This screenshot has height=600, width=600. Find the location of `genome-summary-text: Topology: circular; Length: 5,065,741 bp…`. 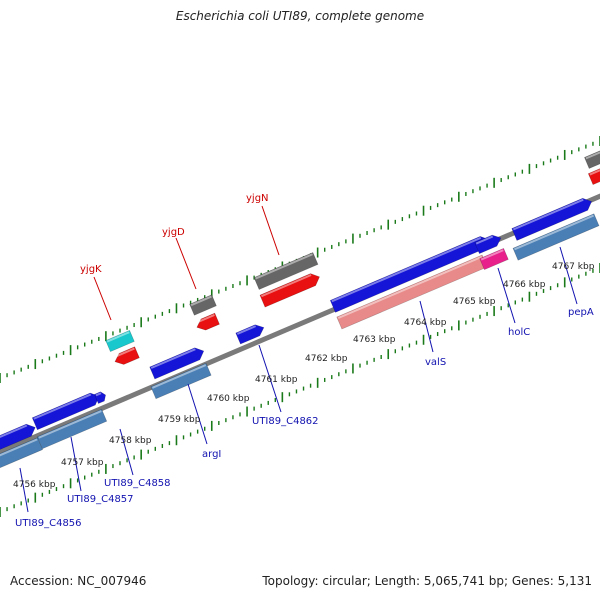

genome-summary-text: Topology: circular; Length: 5,065,741 bp… is located at coordinates (427, 581).